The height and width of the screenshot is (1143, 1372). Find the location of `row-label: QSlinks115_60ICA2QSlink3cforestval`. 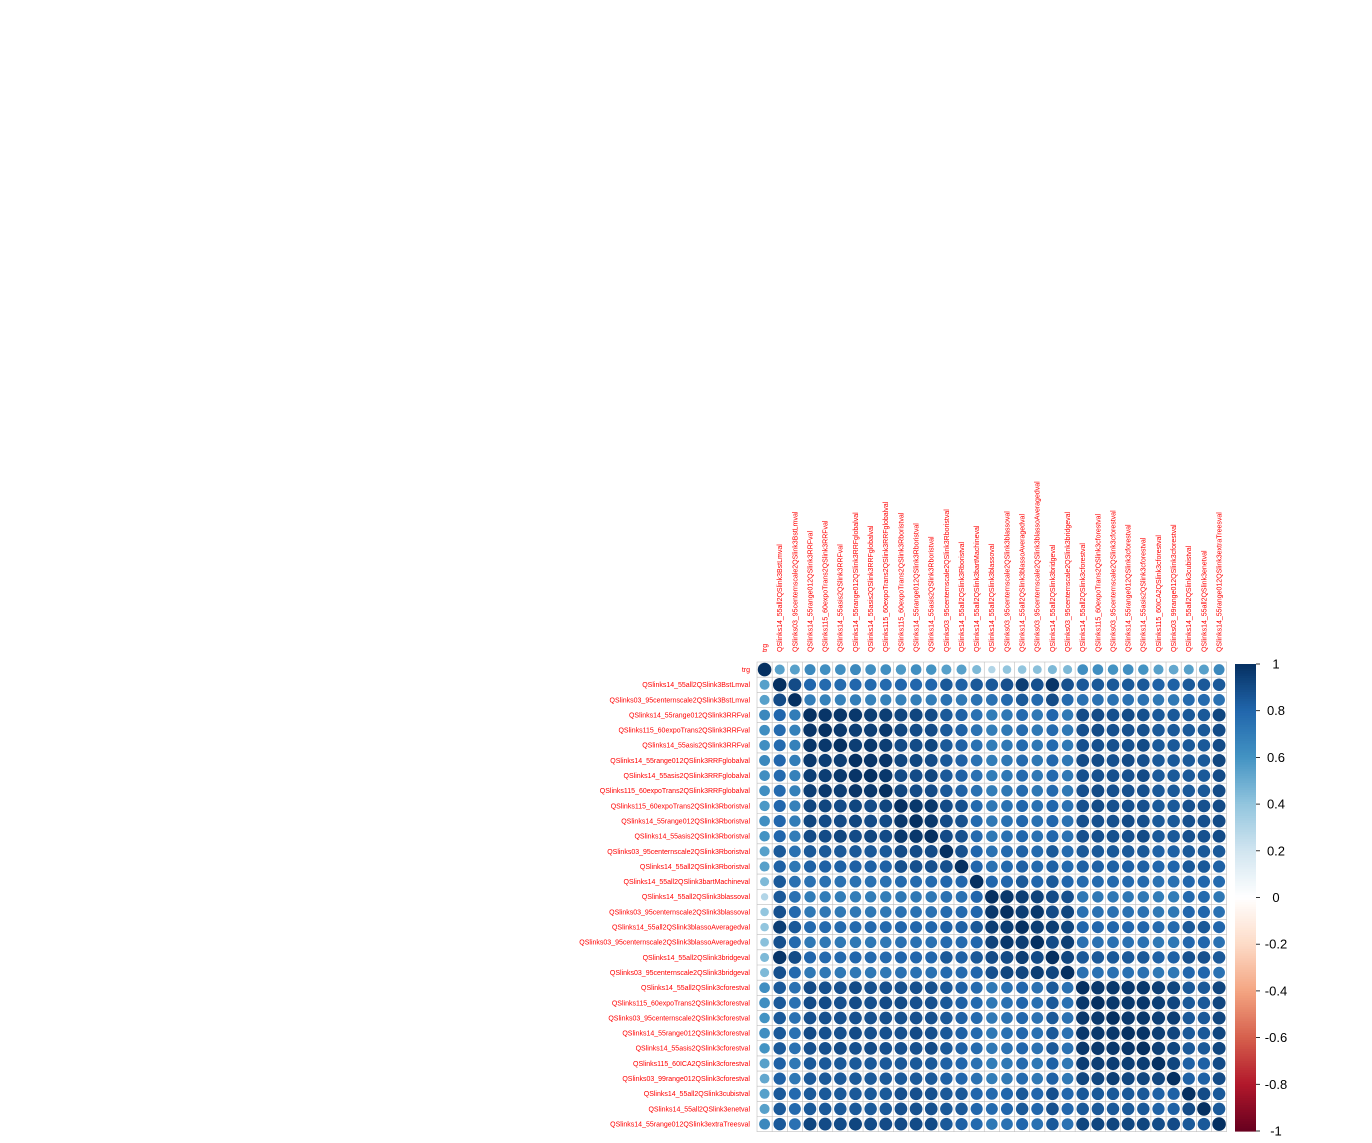

row-label: QSlinks115_60ICA2QSlink3cforestval is located at coordinates (691, 1064).